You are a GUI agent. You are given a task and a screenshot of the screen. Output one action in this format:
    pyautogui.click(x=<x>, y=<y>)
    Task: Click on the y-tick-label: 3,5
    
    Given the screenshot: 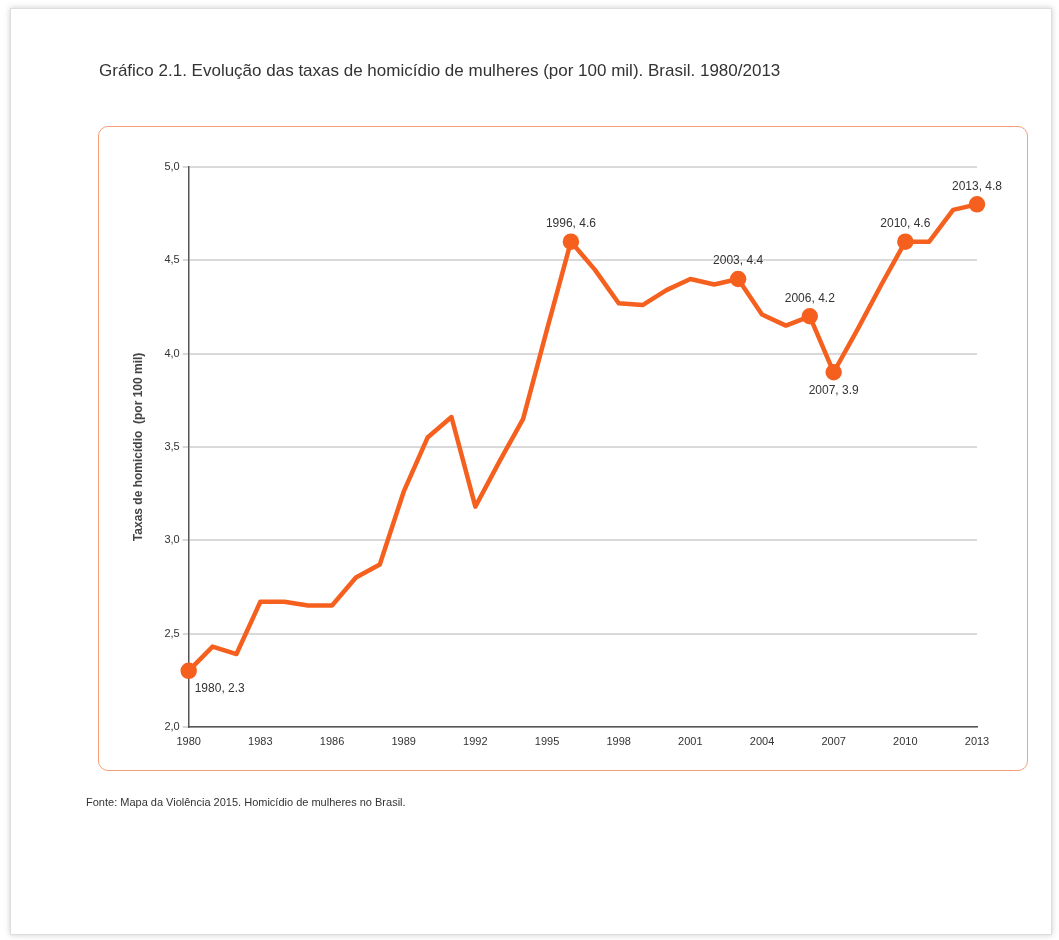 What is the action you would take?
    pyautogui.click(x=172, y=445)
    